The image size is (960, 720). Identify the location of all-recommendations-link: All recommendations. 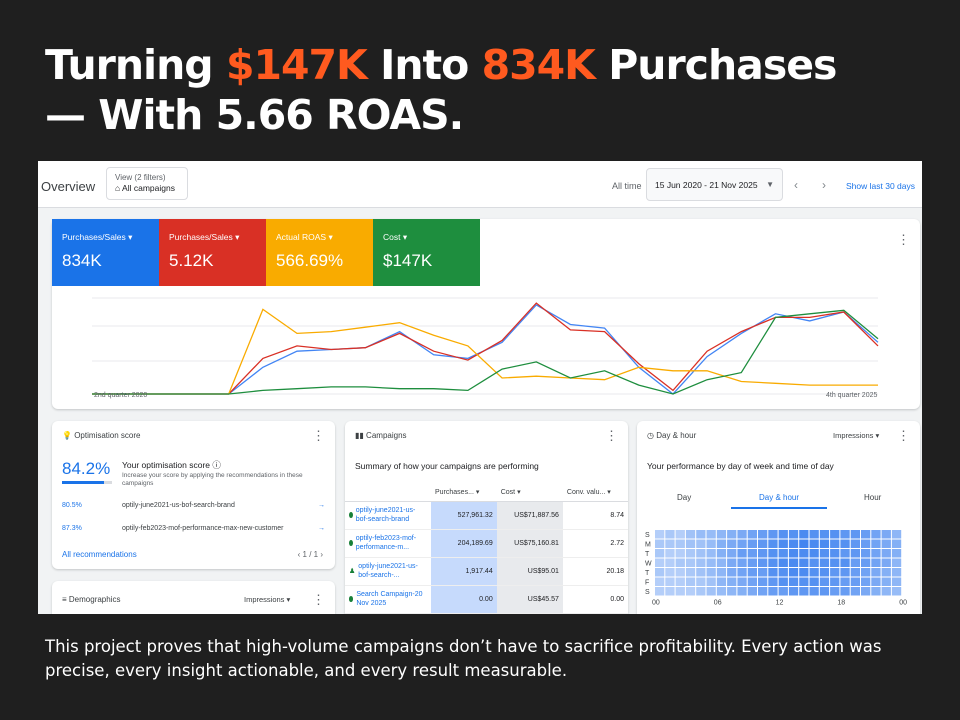
(99, 554).